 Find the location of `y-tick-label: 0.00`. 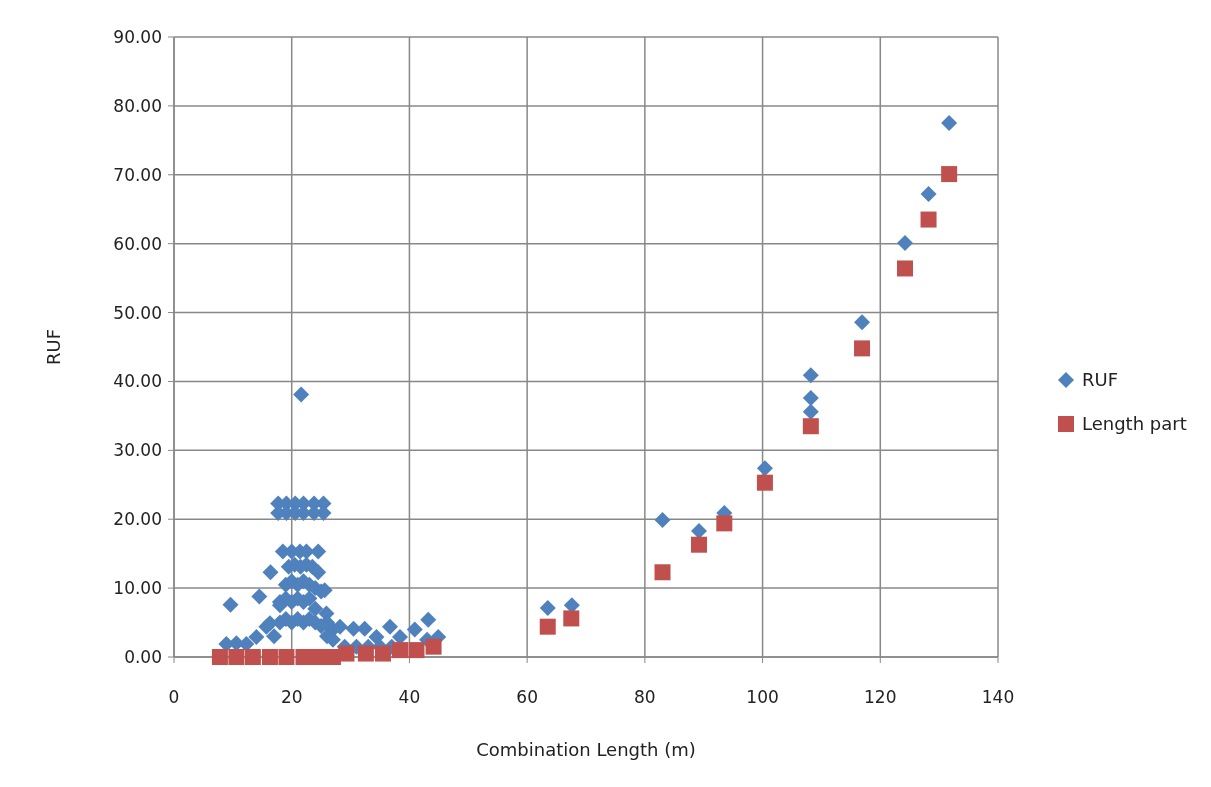

y-tick-label: 0.00 is located at coordinates (143, 656).